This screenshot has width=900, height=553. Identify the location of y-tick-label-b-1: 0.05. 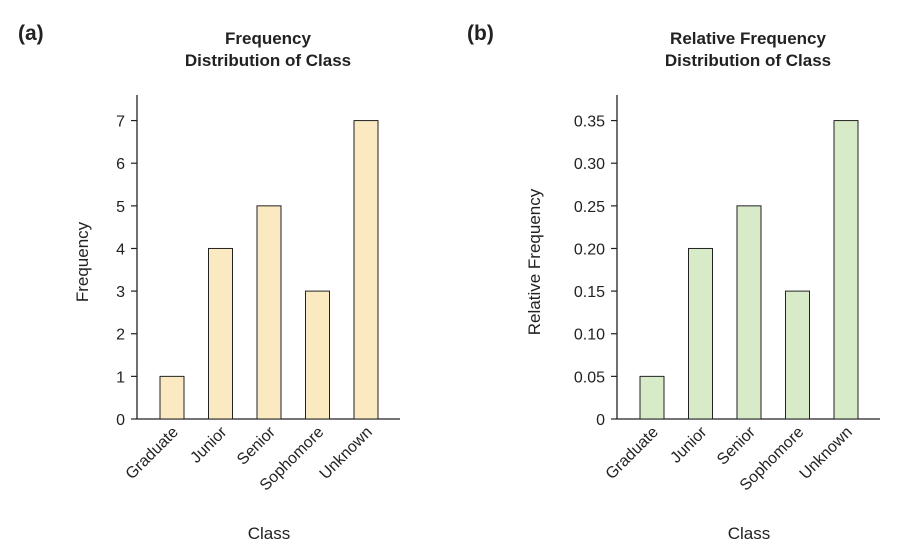
(589, 377).